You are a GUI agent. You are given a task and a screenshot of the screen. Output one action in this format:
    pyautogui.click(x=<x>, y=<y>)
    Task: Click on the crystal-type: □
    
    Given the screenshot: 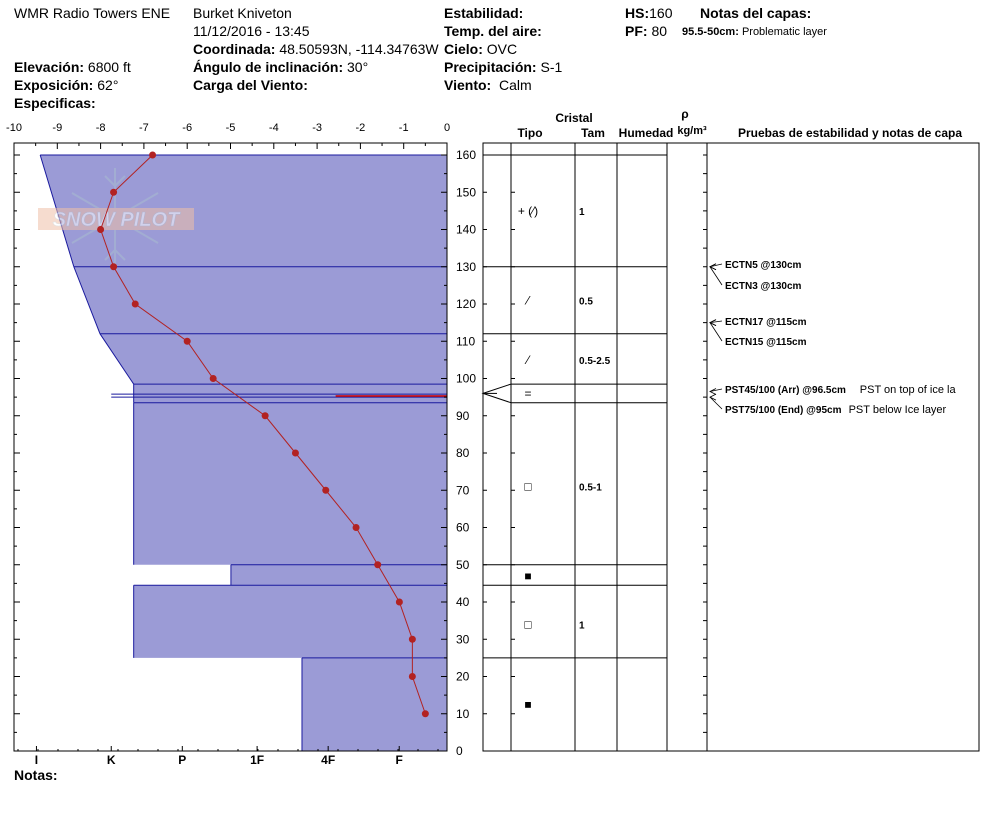 What is the action you would take?
    pyautogui.click(x=527, y=487)
    